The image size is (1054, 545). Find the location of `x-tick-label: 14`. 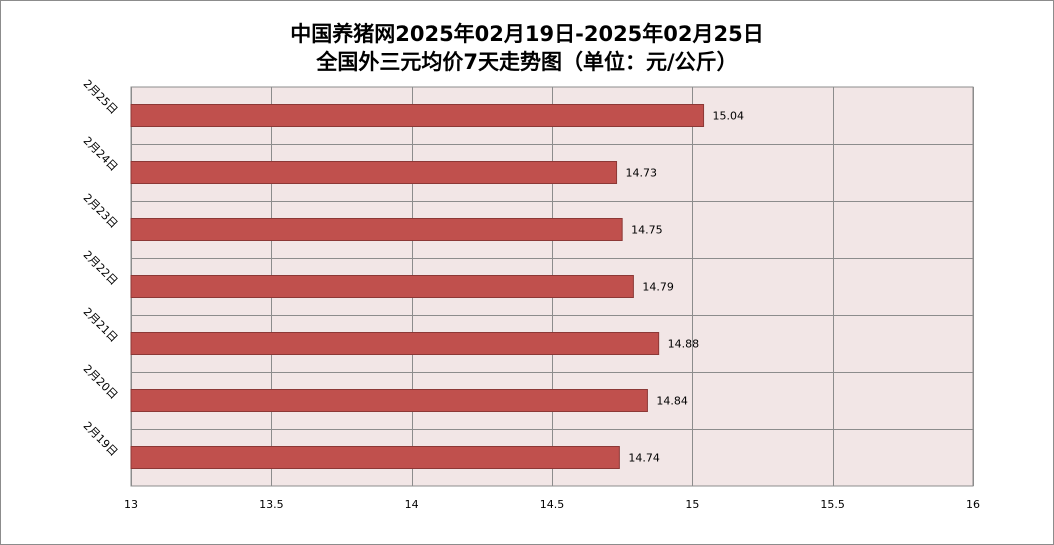

x-tick-label: 14 is located at coordinates (412, 504).